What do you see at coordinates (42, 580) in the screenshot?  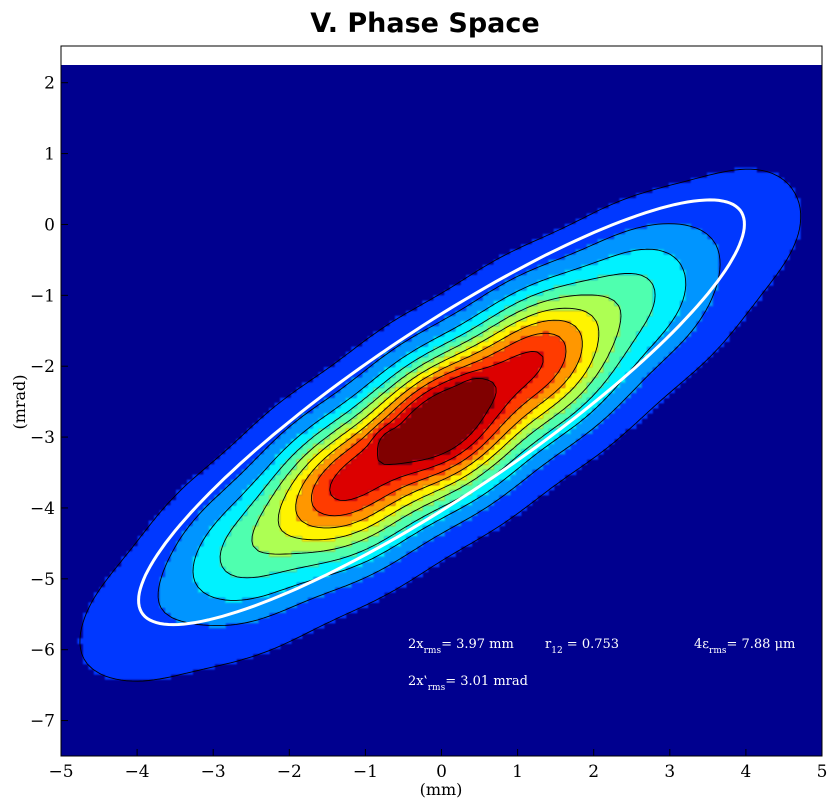 I see `y-tick-label: −5` at bounding box center [42, 580].